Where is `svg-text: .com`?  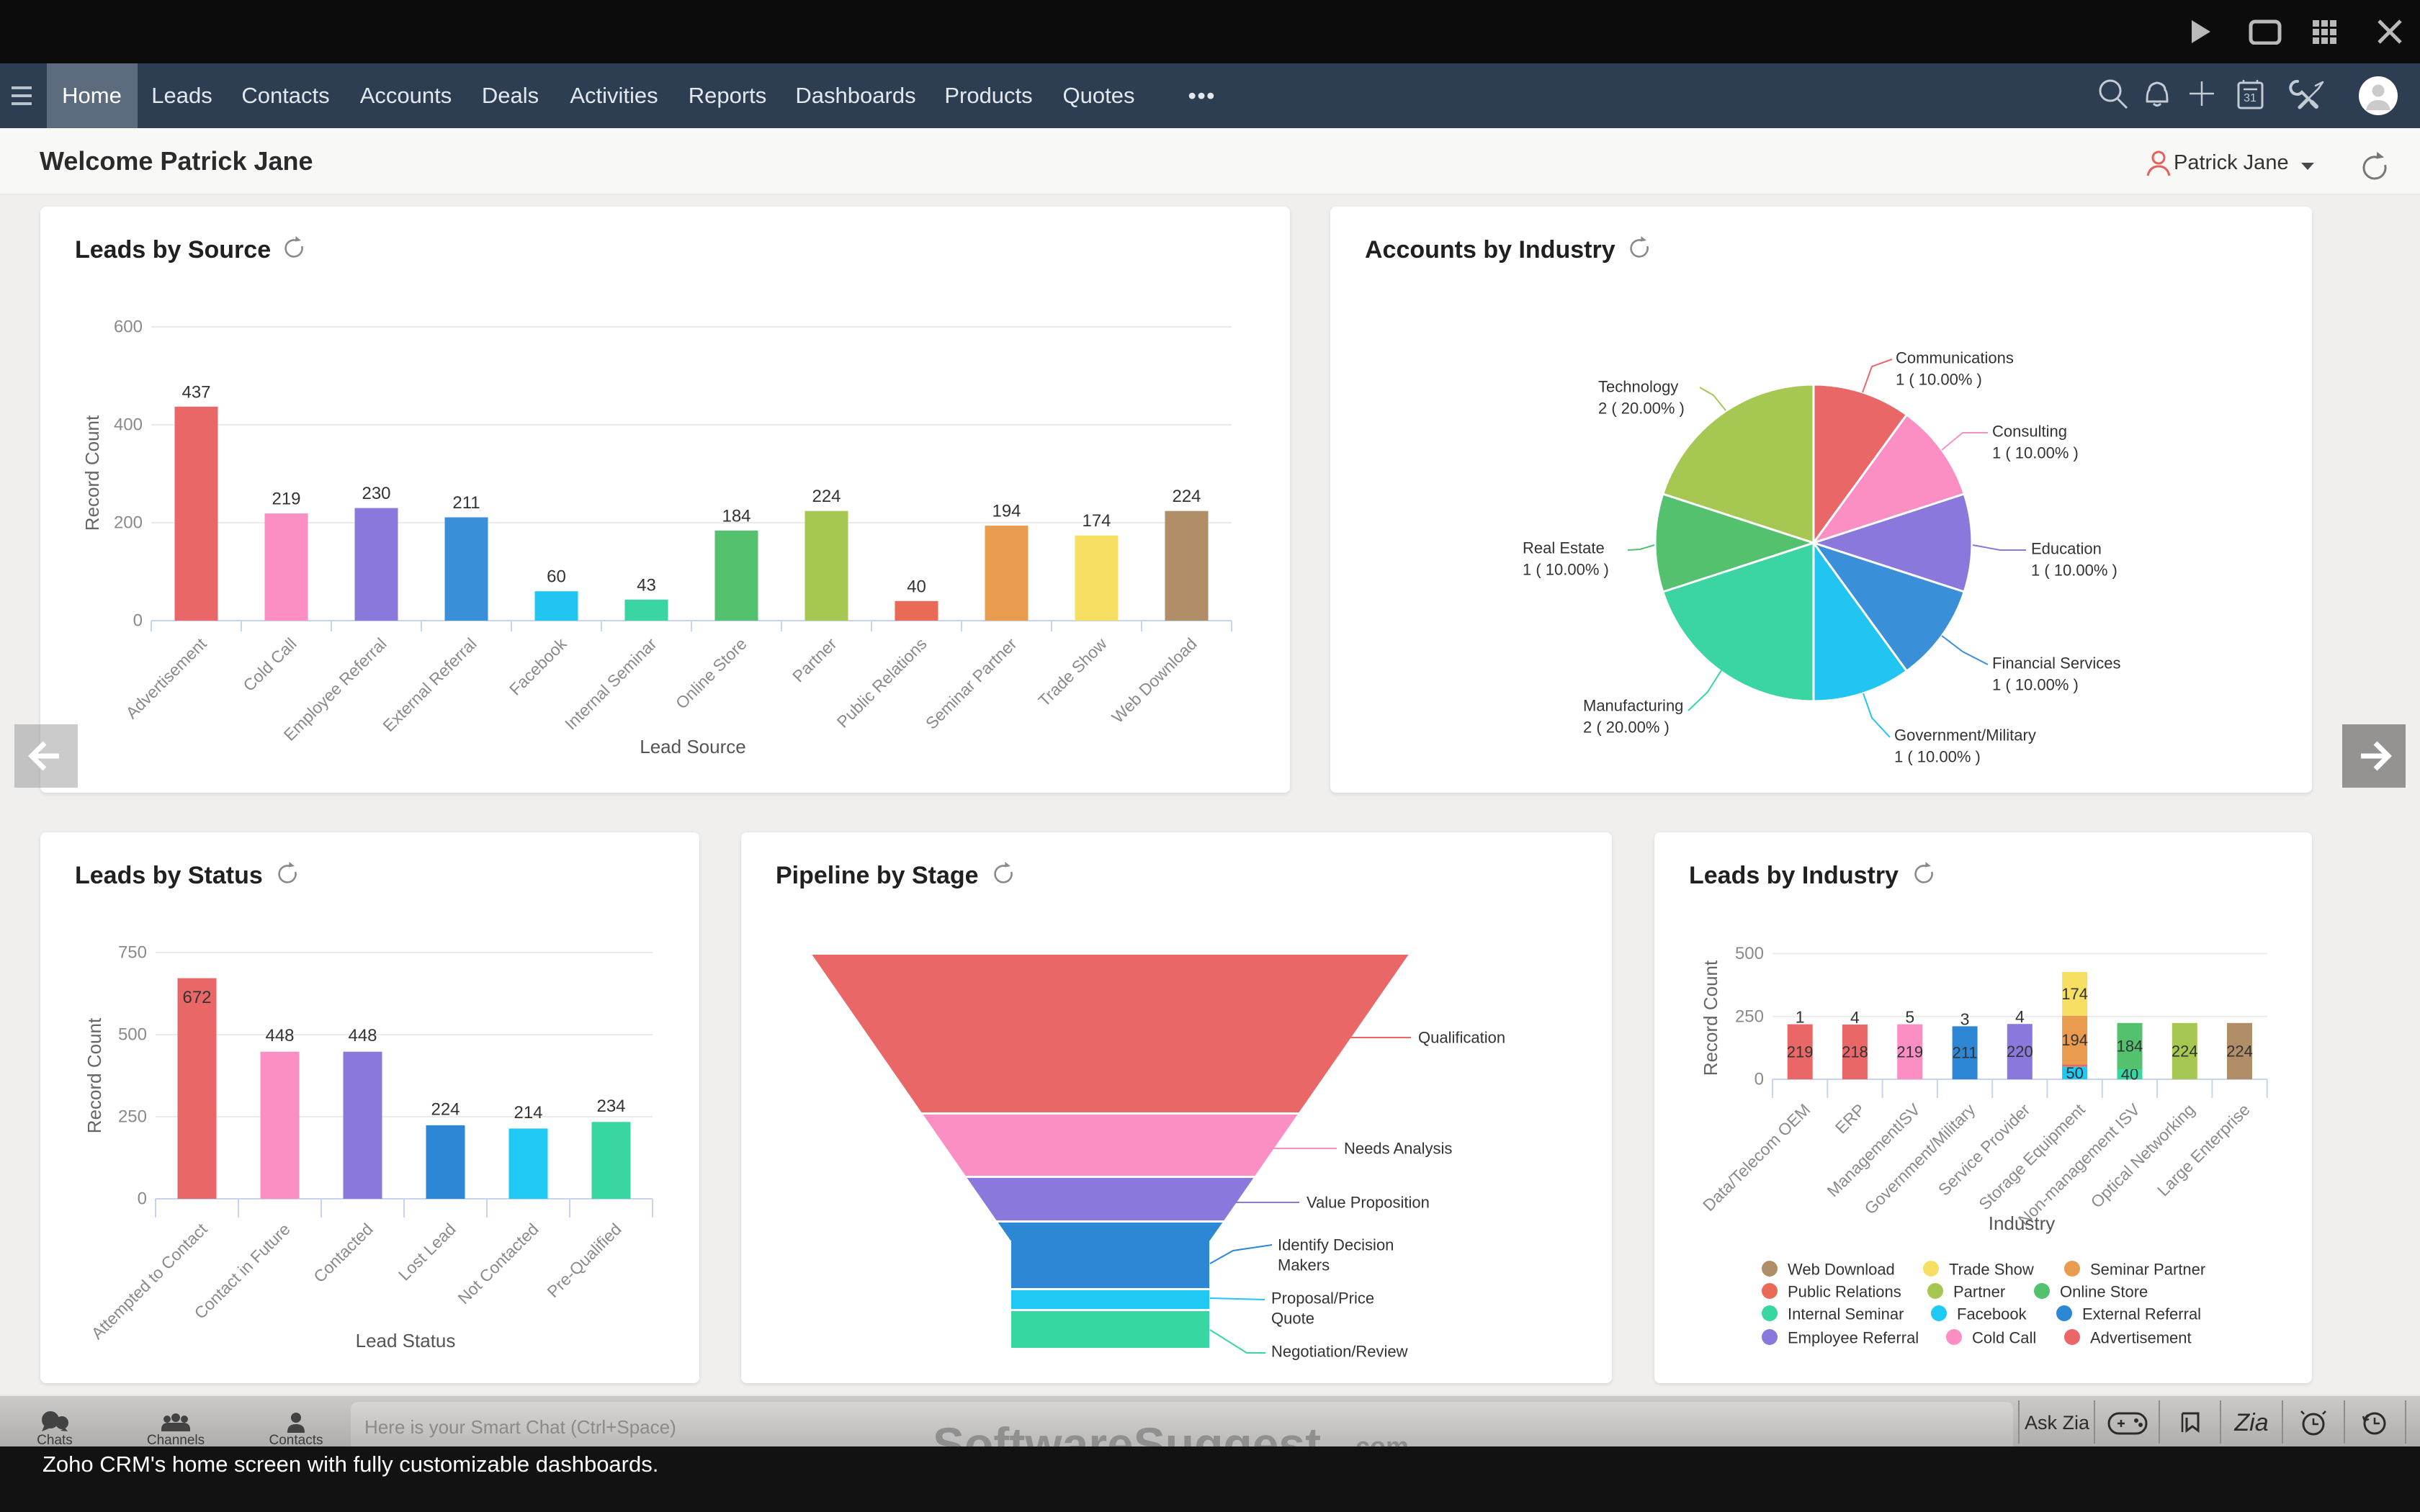
svg-text: .com is located at coordinates (1378, 1438).